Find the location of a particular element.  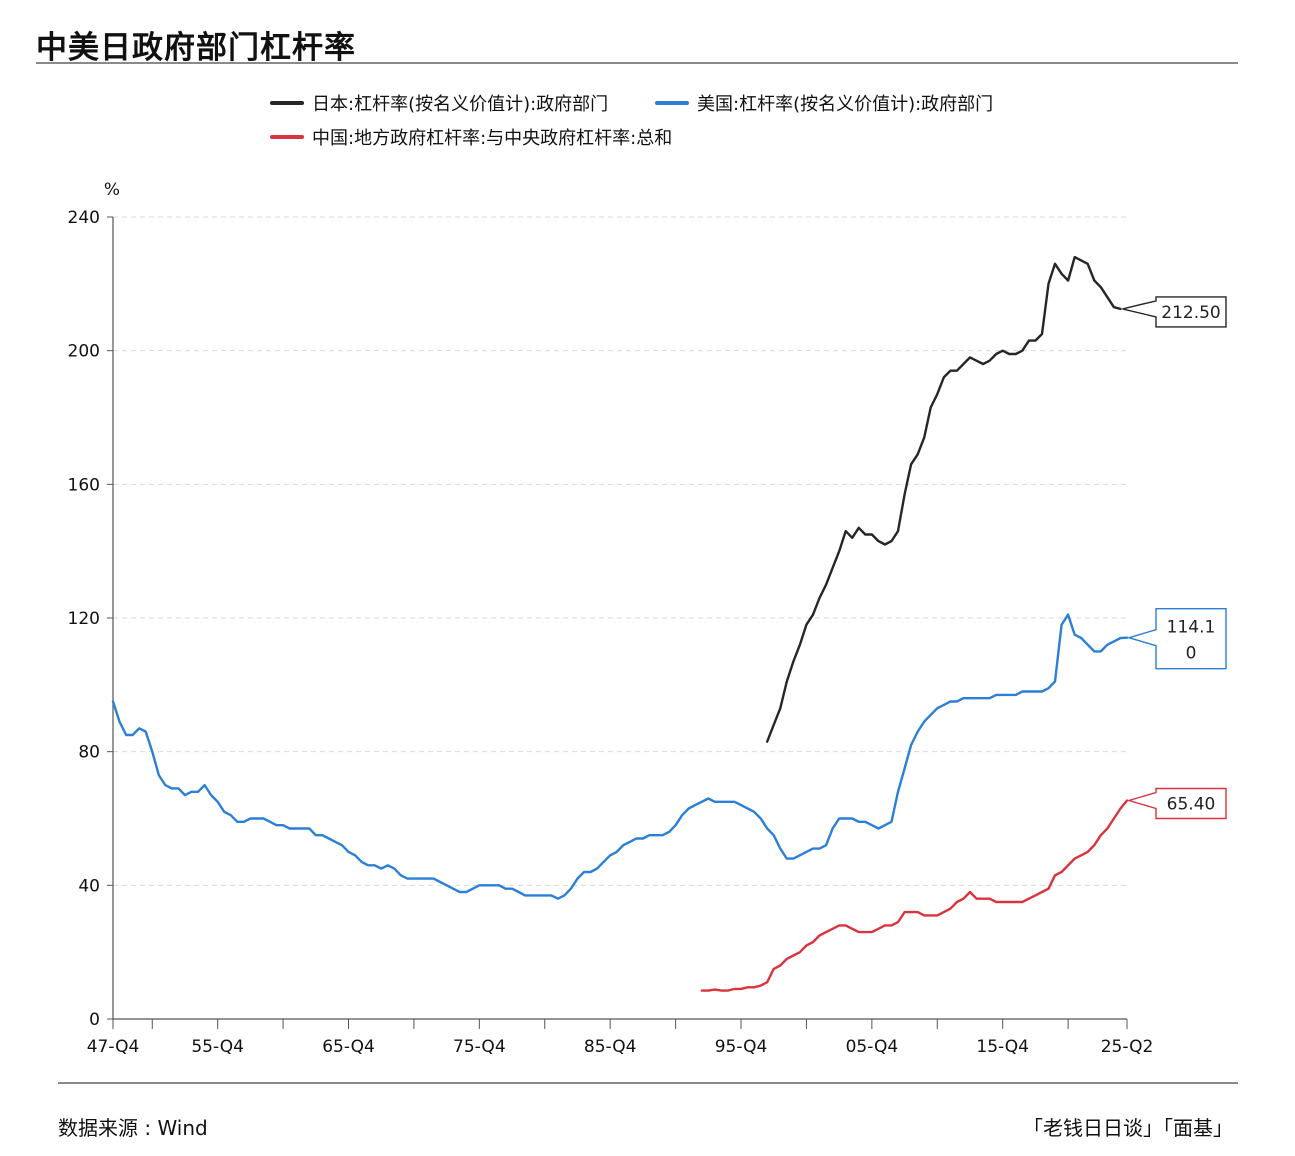

y-tick-label: 240 is located at coordinates (84, 218).